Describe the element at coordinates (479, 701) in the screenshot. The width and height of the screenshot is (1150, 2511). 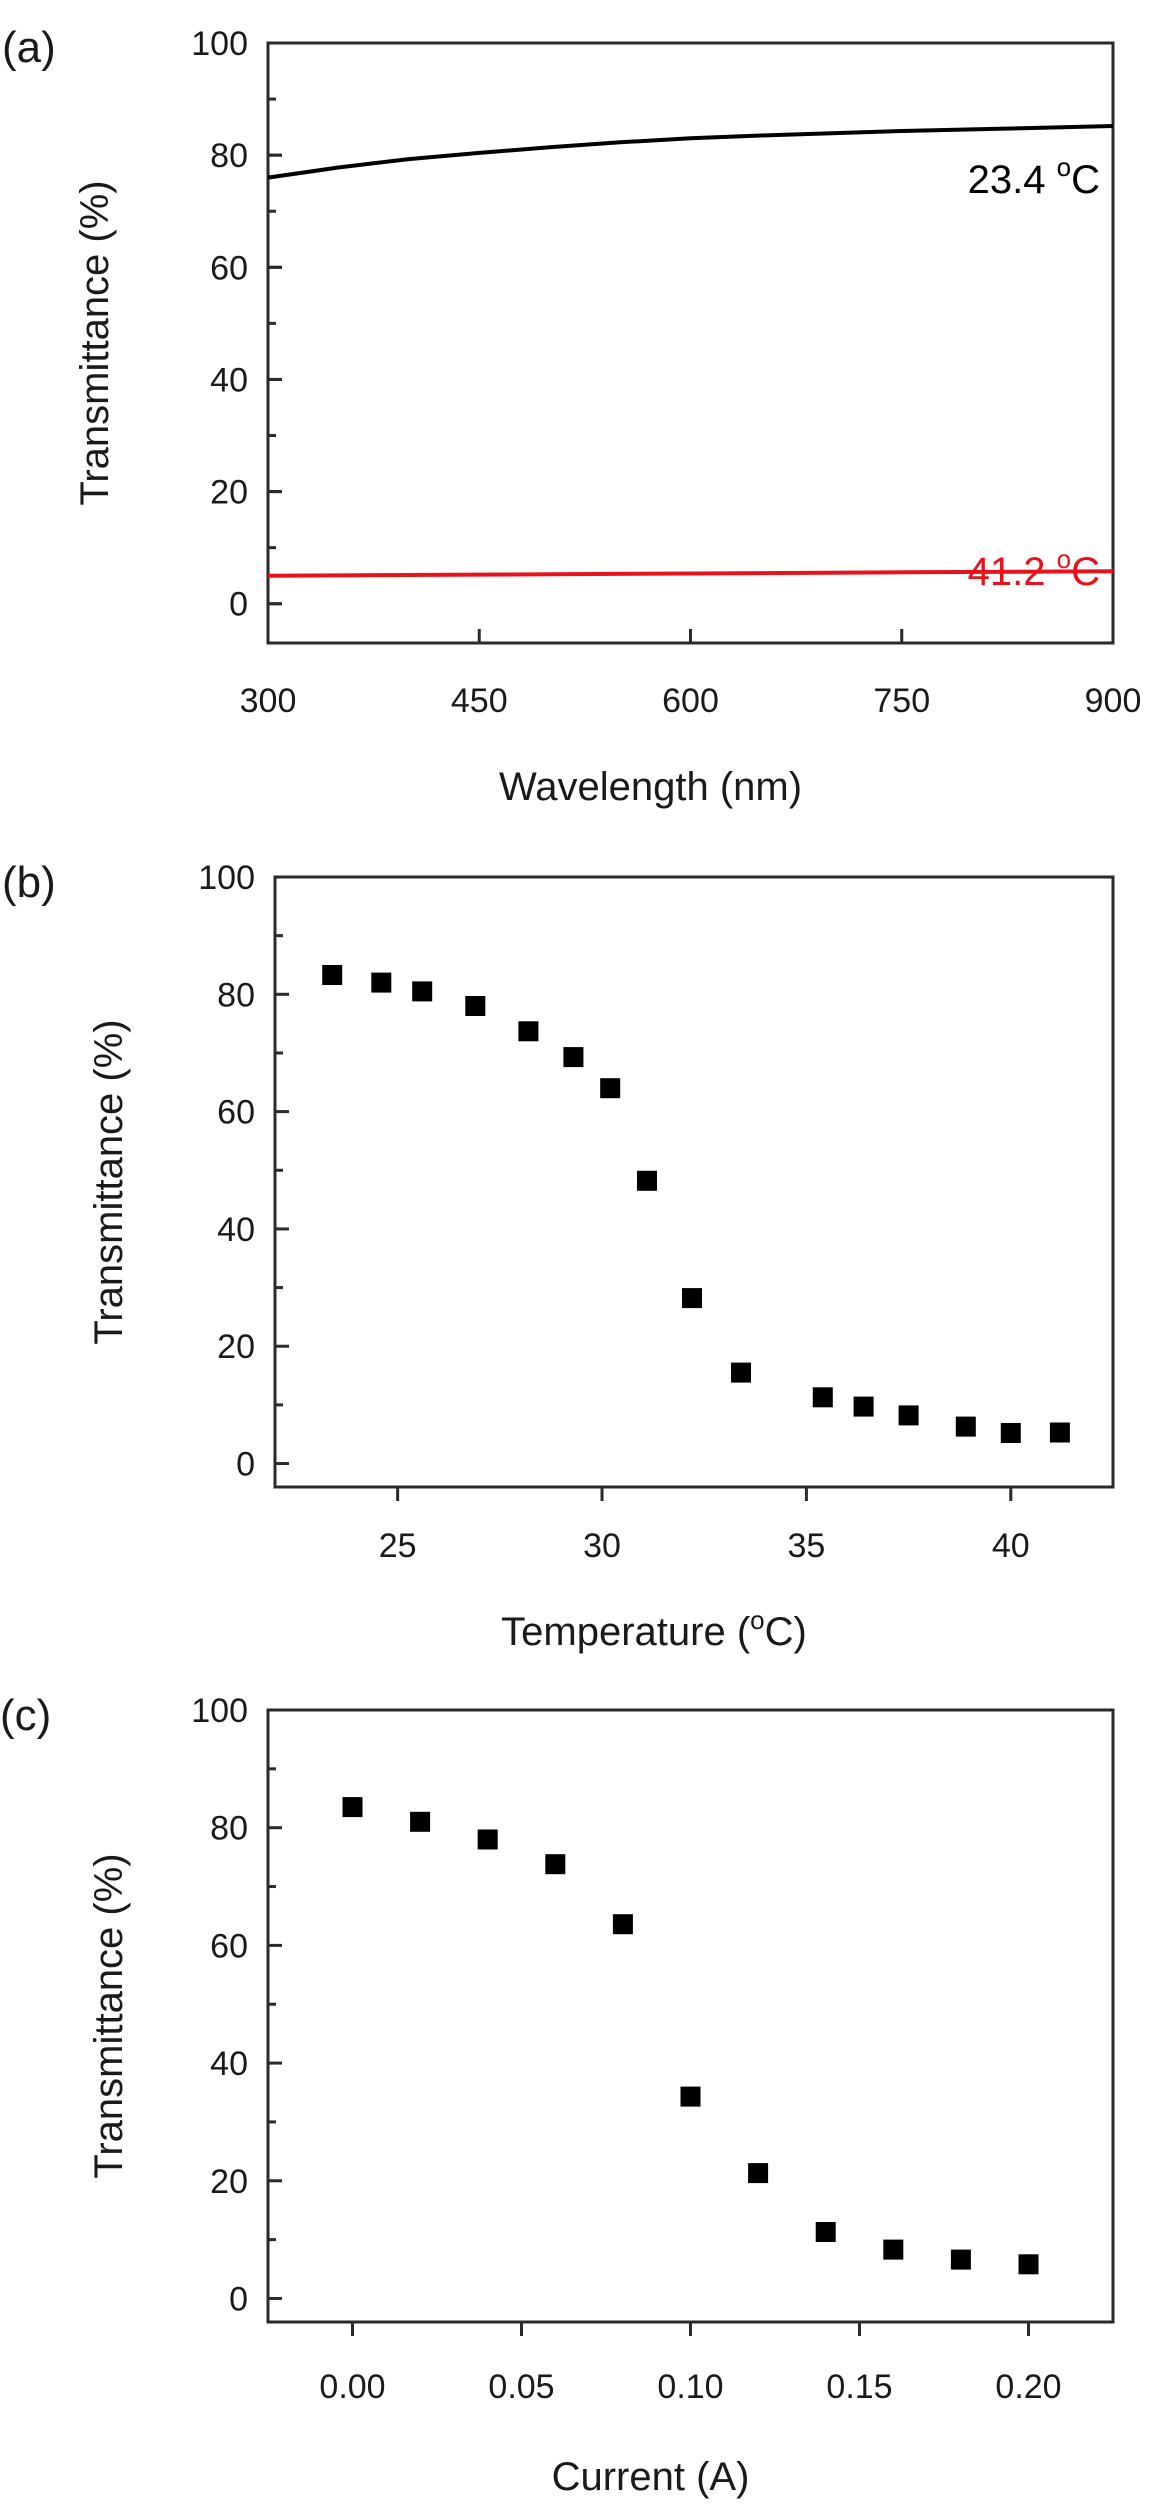
I see `x-tick-label: 450` at that location.